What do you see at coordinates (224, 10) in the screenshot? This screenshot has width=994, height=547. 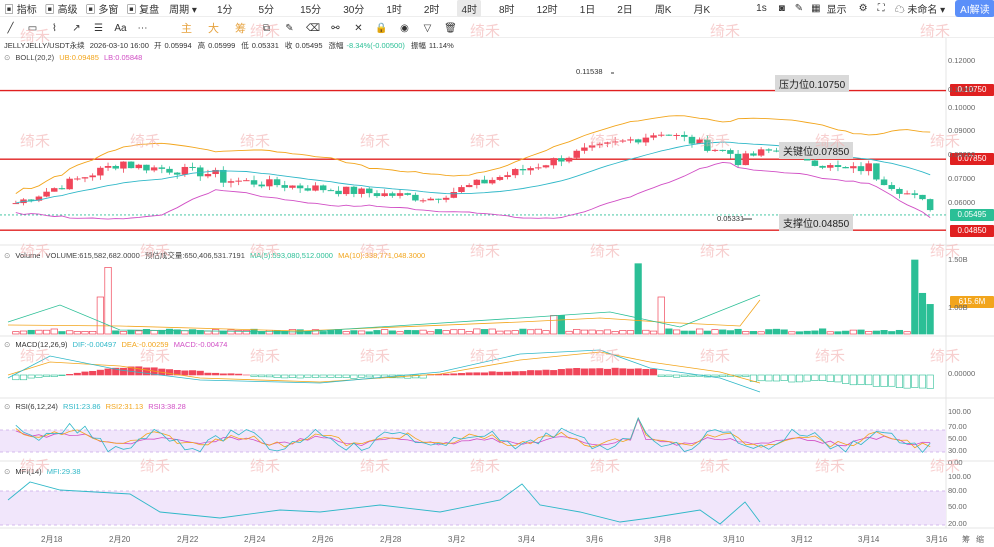 I see `interval-tab: 1分` at bounding box center [224, 10].